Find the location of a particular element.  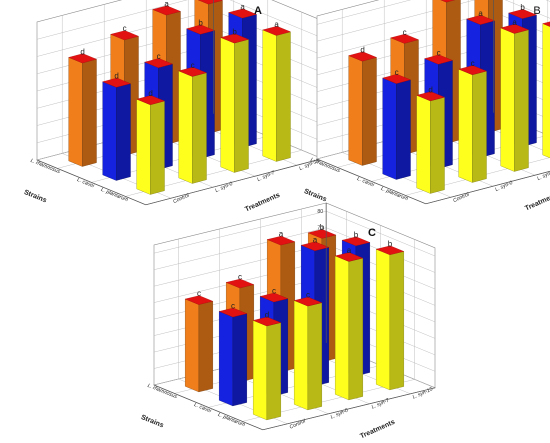

significance-letter: b is located at coordinates (522, 7).